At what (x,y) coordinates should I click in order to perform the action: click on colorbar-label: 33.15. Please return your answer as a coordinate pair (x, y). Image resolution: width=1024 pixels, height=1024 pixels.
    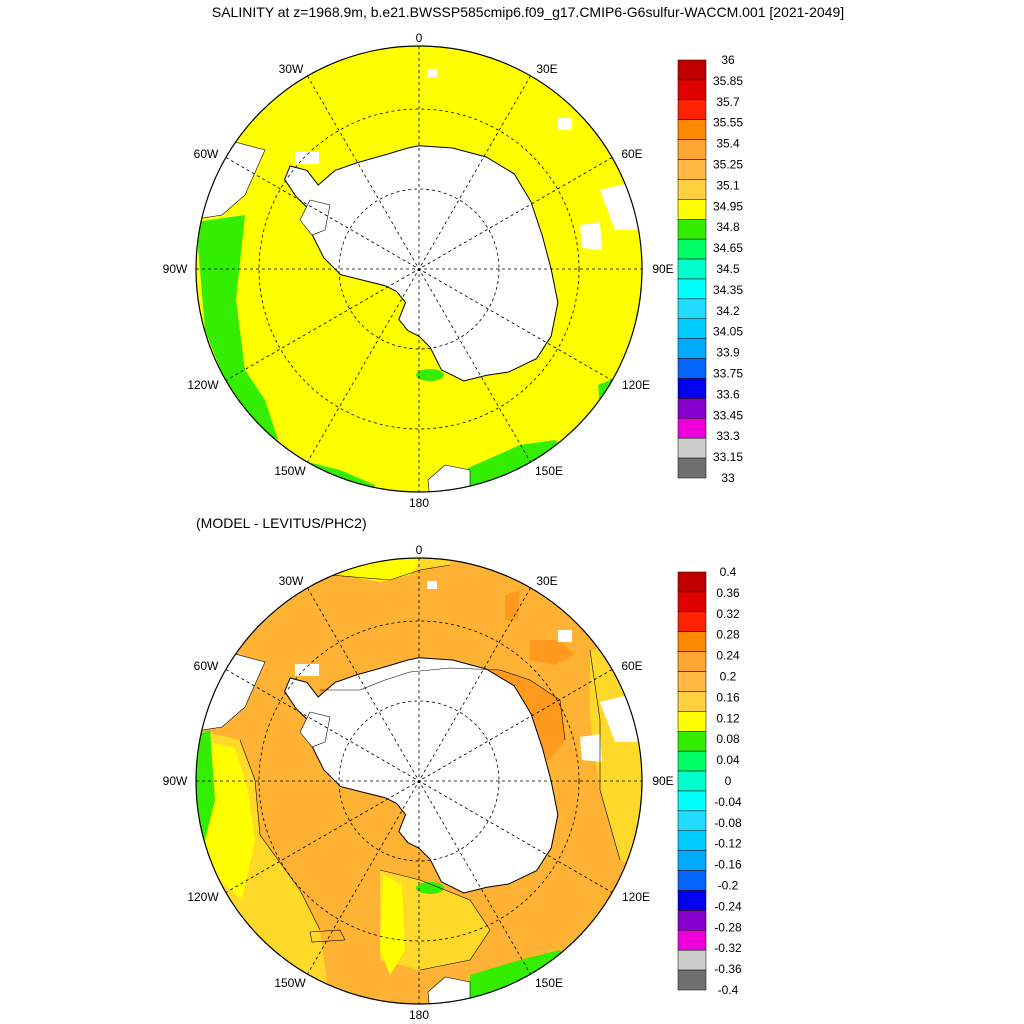
    Looking at the image, I should click on (728, 457).